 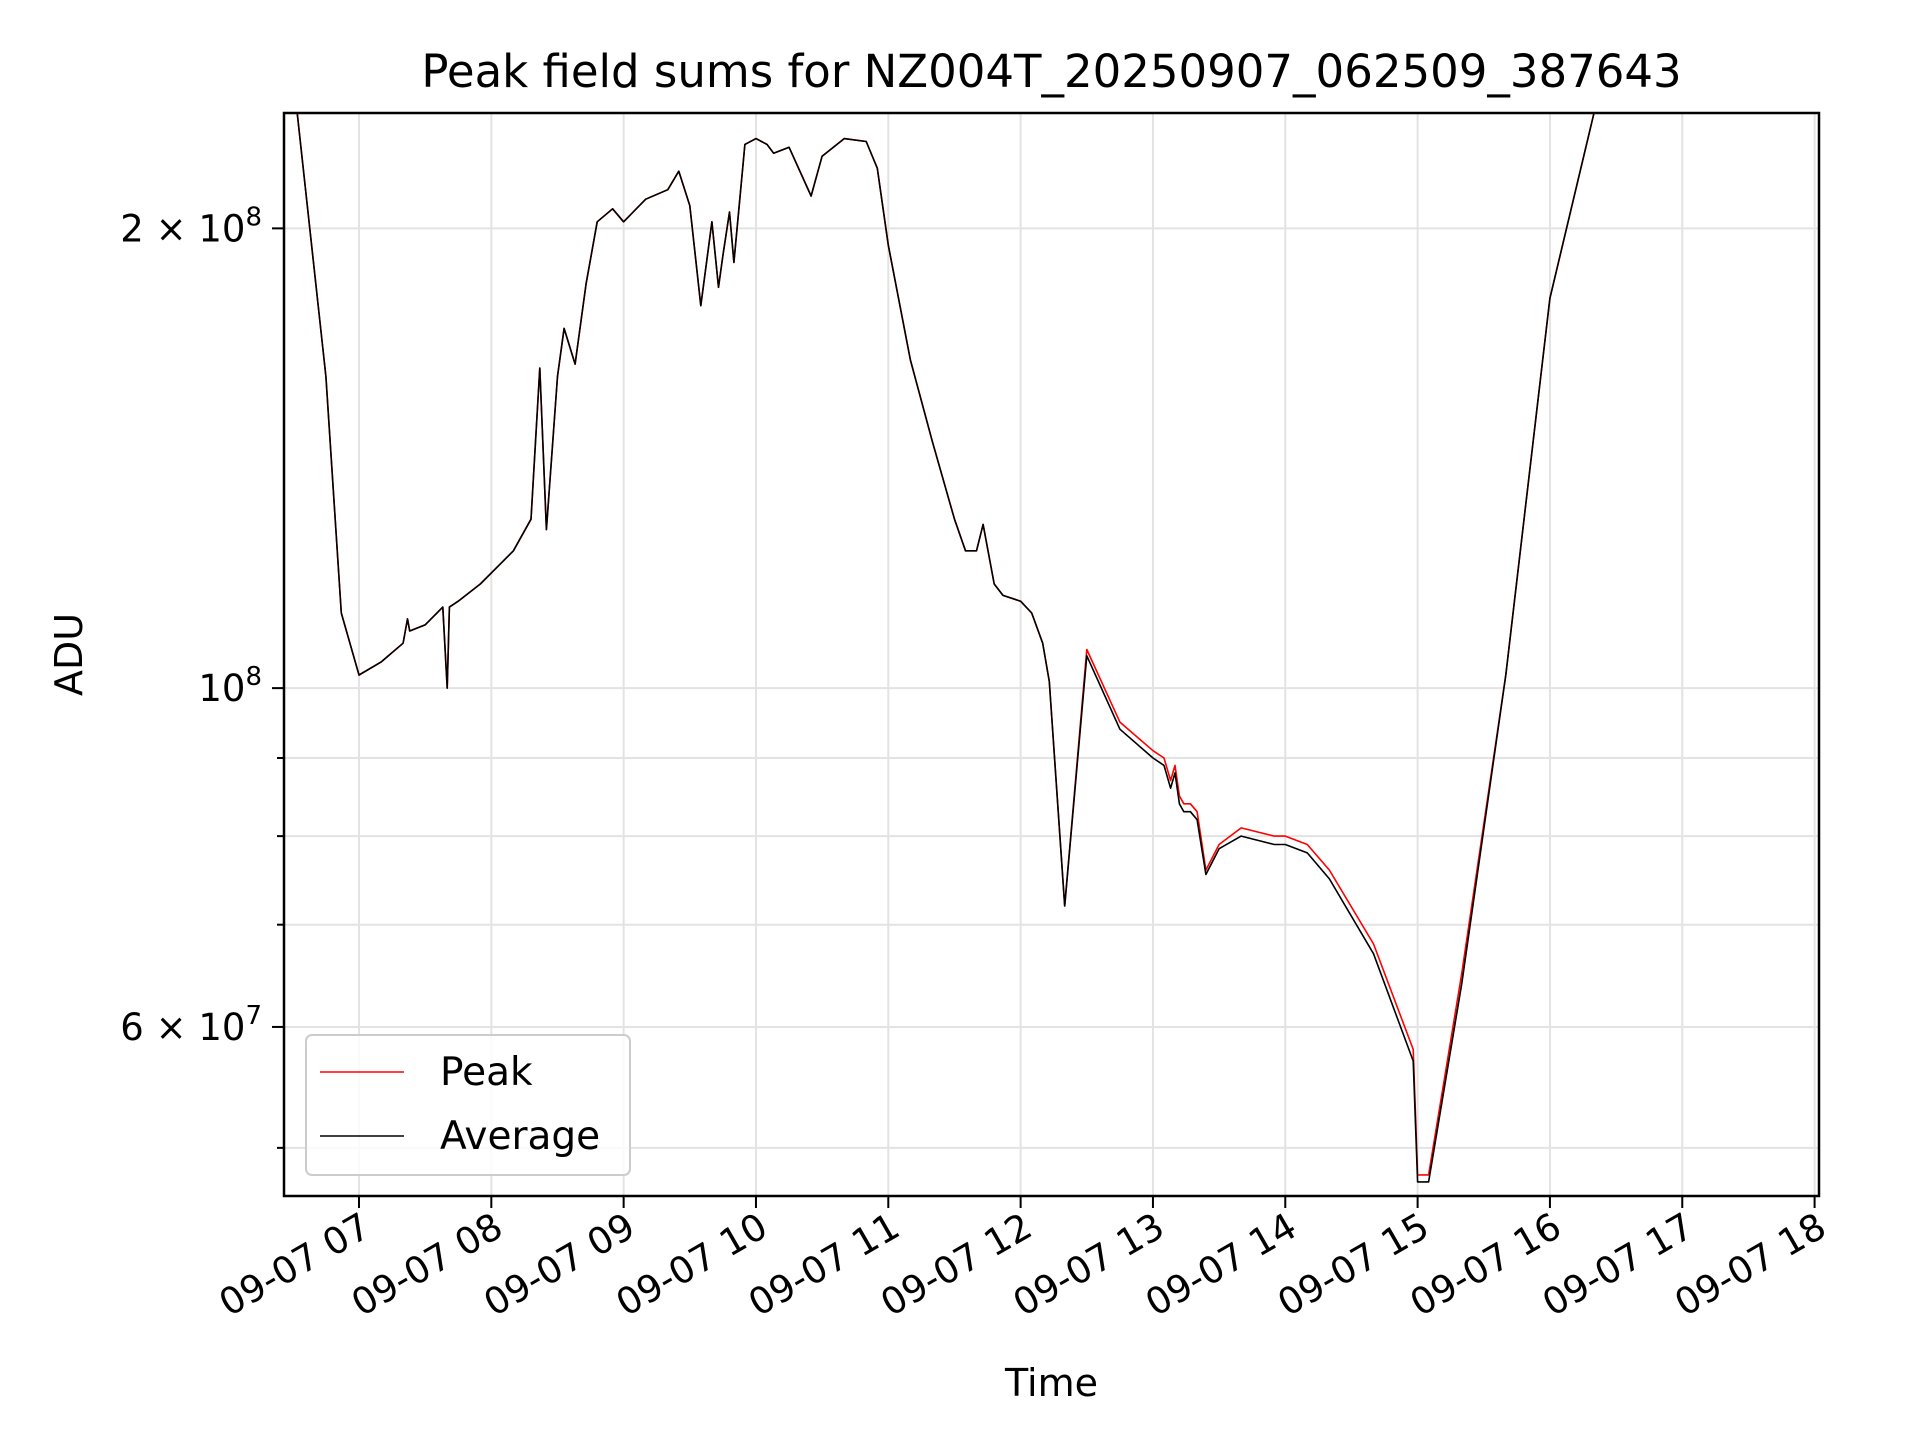 I want to click on x-tick-label: 09-07 10, so click(x=692, y=1265).